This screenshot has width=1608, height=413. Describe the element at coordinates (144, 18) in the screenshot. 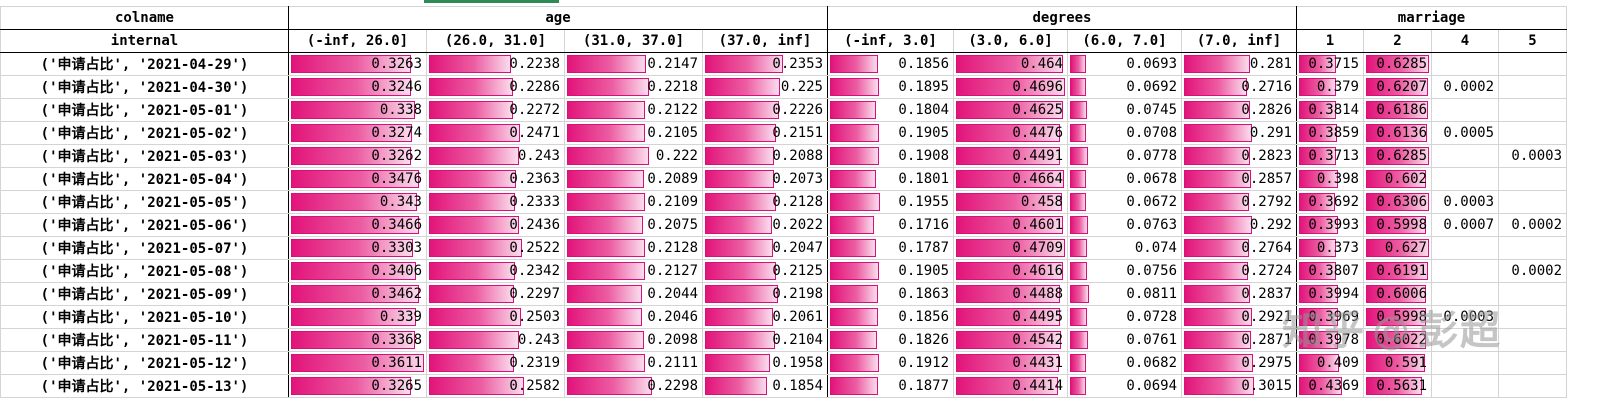

I see `colname-header: colname` at that location.